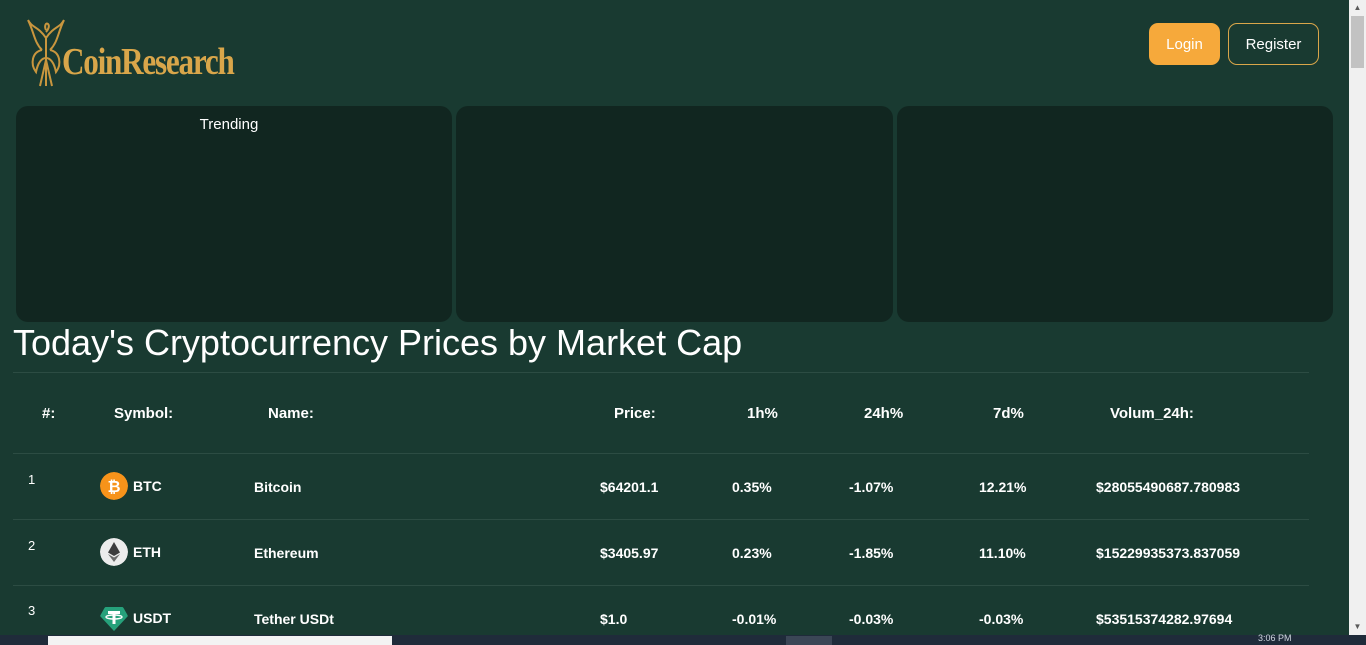 This screenshot has width=1366, height=645. Describe the element at coordinates (1168, 487) in the screenshot. I see `row-volume: $28055490687.780983` at that location.